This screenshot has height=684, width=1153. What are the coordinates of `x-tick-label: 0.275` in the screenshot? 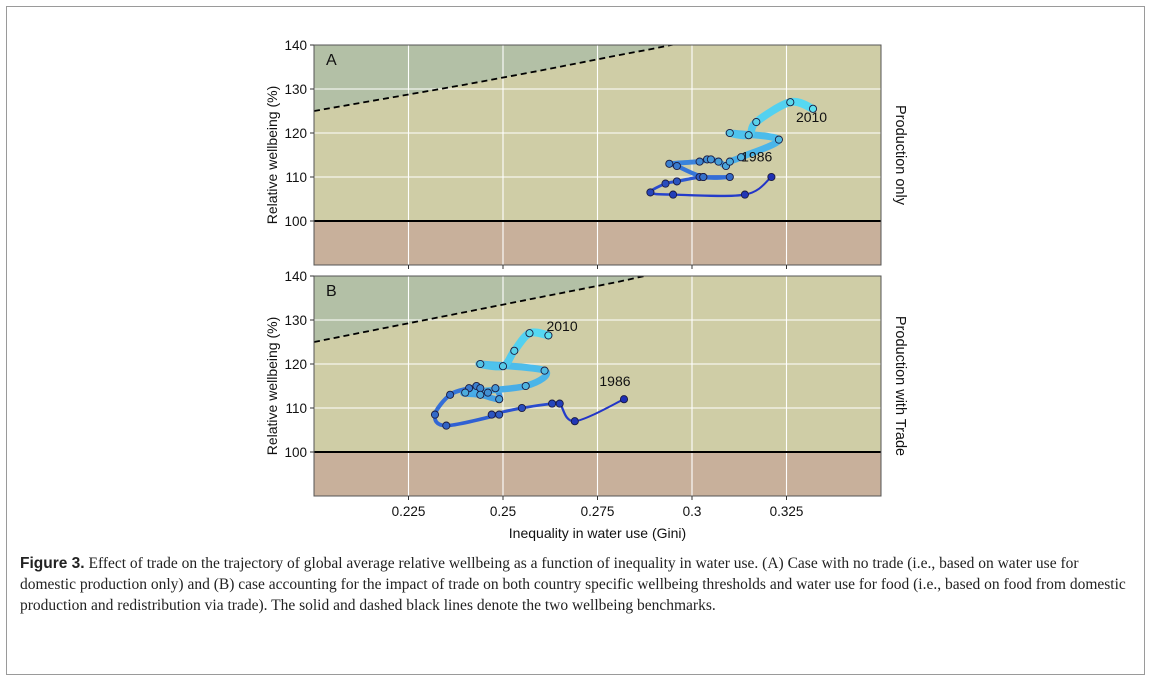 It's located at (598, 511).